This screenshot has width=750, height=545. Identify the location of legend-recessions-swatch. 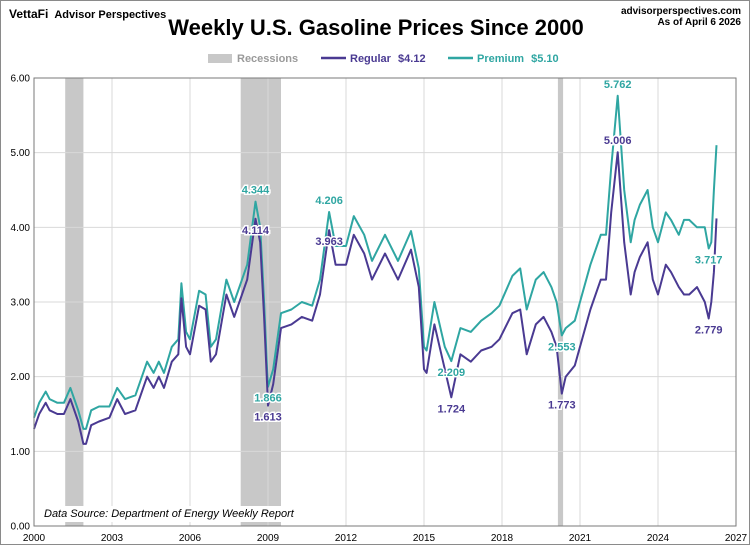
(220, 58).